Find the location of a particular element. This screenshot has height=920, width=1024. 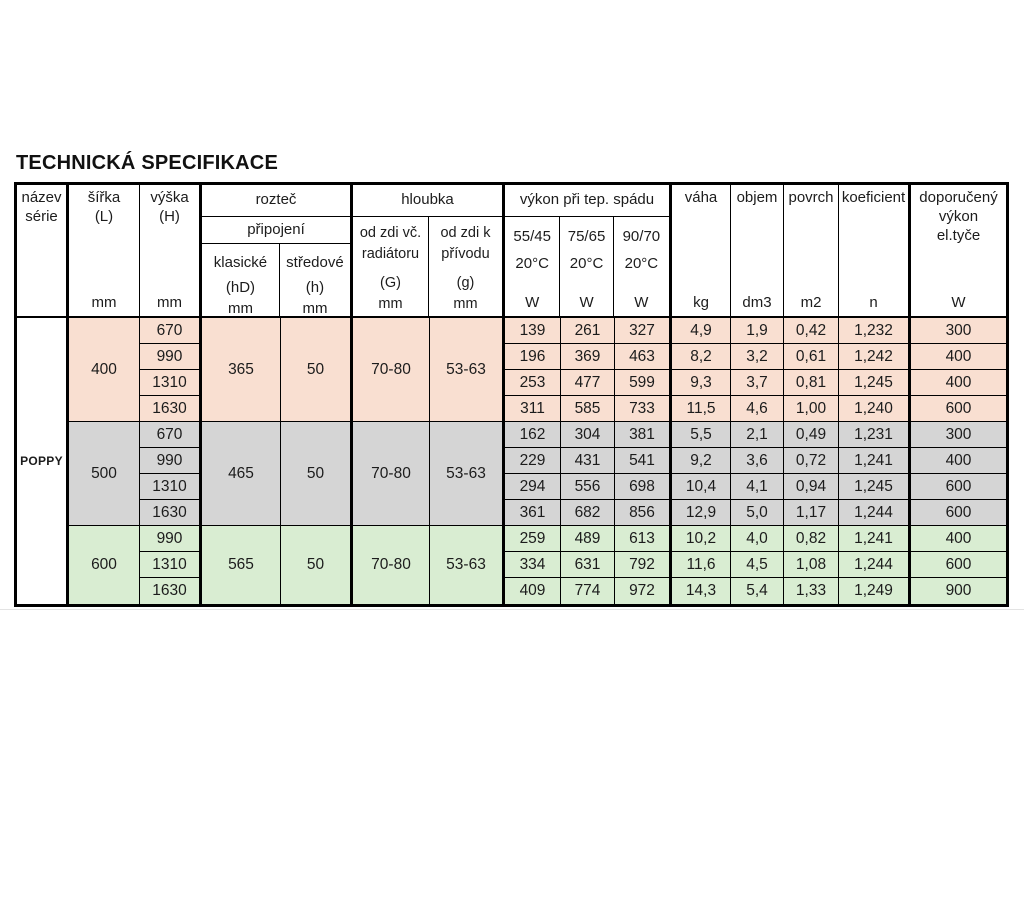

header-od-zdi-radiator: od zdi vč. radiátoru (G) mm is located at coordinates (391, 266).